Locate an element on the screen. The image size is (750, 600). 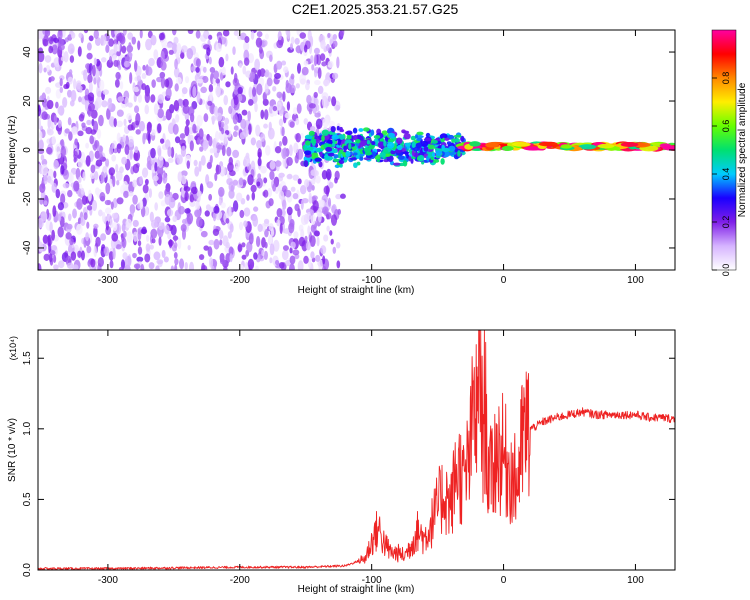
snr-x-tick-label: 100 is located at coordinates (635, 580).